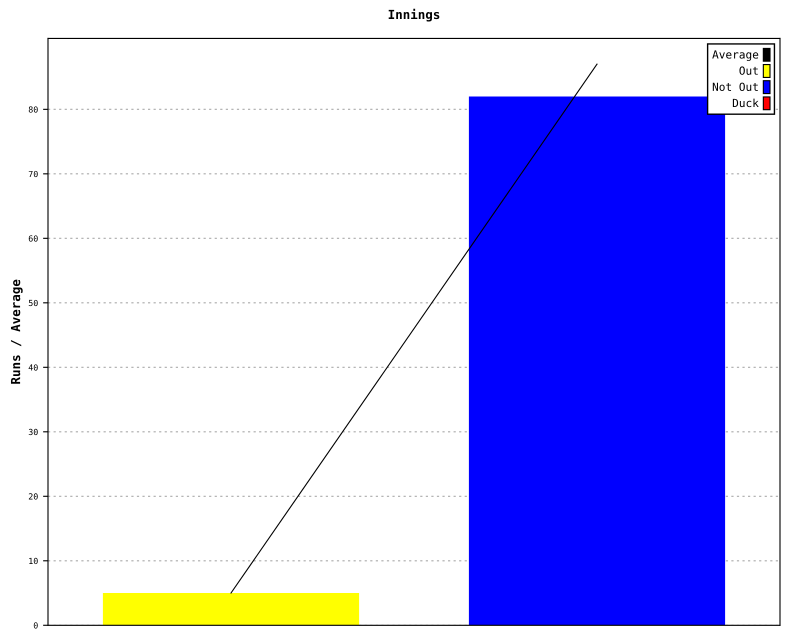 The image size is (800, 640). What do you see at coordinates (16, 332) in the screenshot?
I see `y-axis-title: Runs / Average` at bounding box center [16, 332].